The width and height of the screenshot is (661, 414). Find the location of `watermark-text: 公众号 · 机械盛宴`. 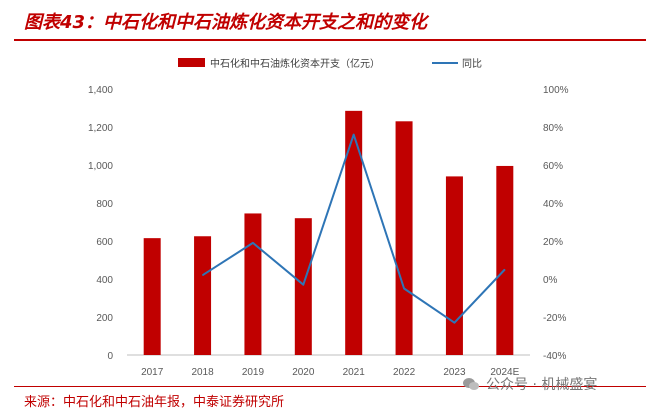

watermark-text: 公众号 · 机械盛宴 is located at coordinates (542, 385).